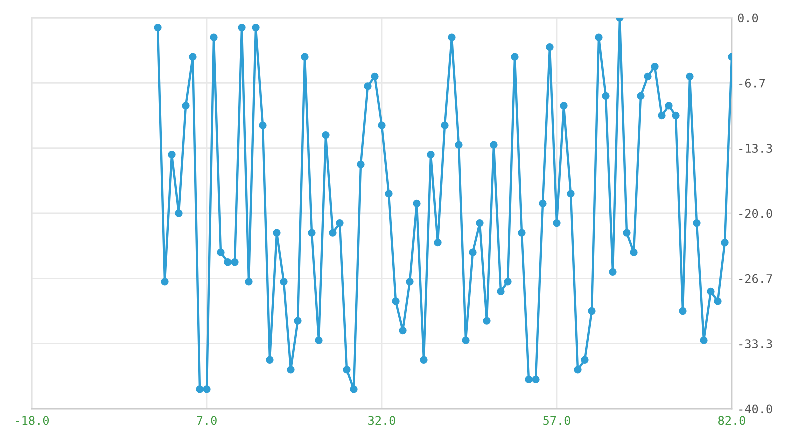 This screenshot has height=445, width=800. I want to click on y-tick-label: -13.3, so click(756, 149).